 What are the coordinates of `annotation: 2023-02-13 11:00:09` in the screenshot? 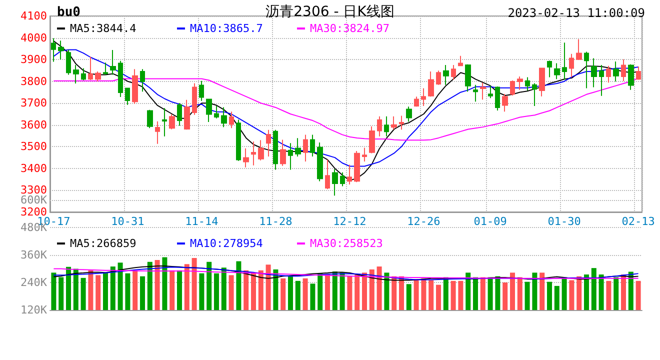 It's located at (577, 13).